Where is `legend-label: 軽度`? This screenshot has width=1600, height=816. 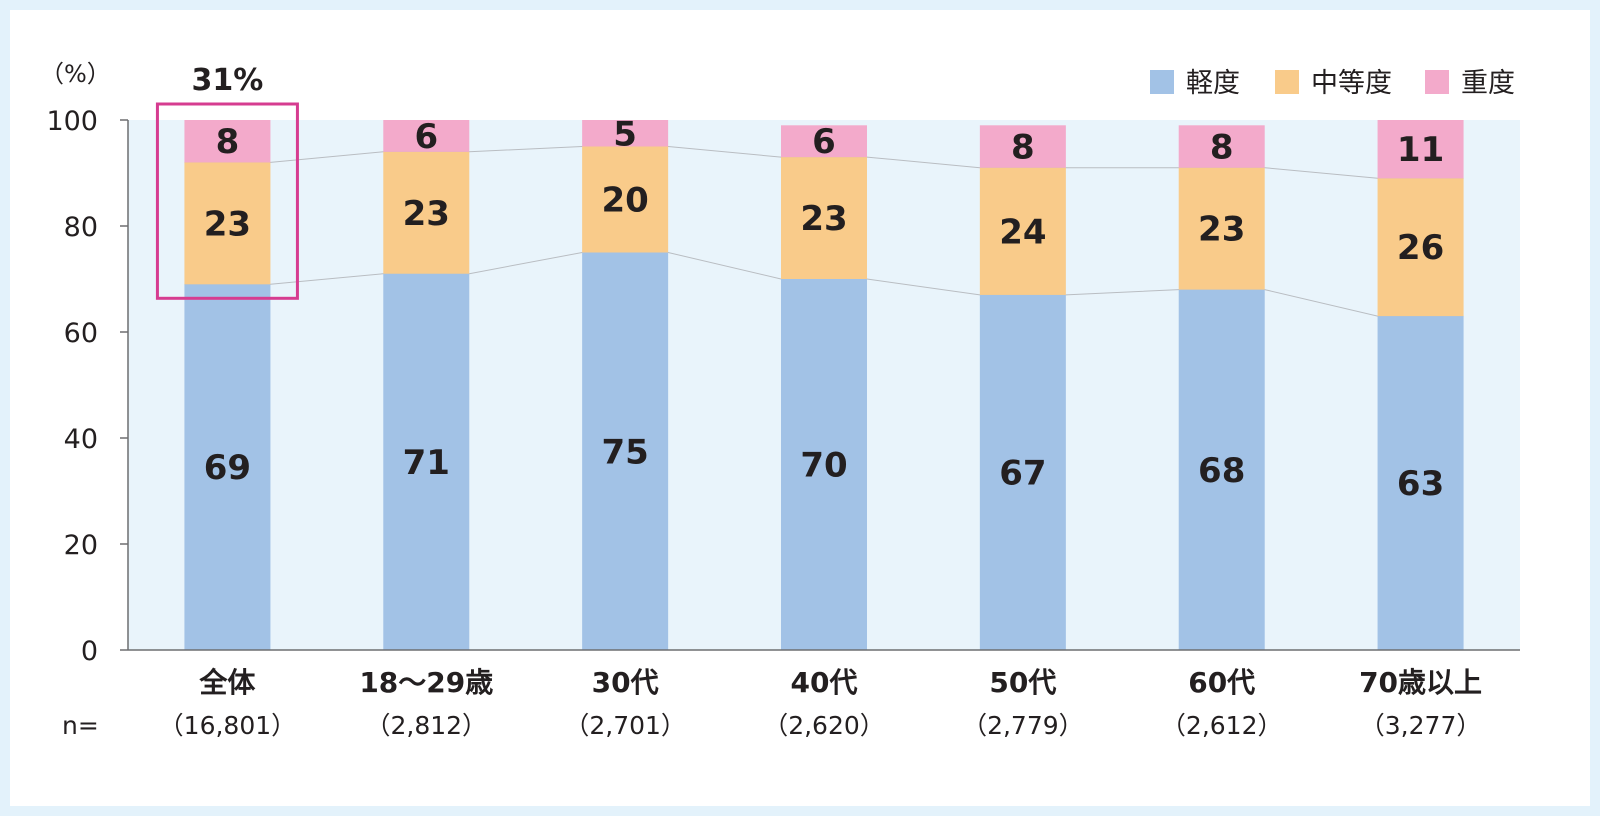 legend-label: 軽度 is located at coordinates (1213, 83).